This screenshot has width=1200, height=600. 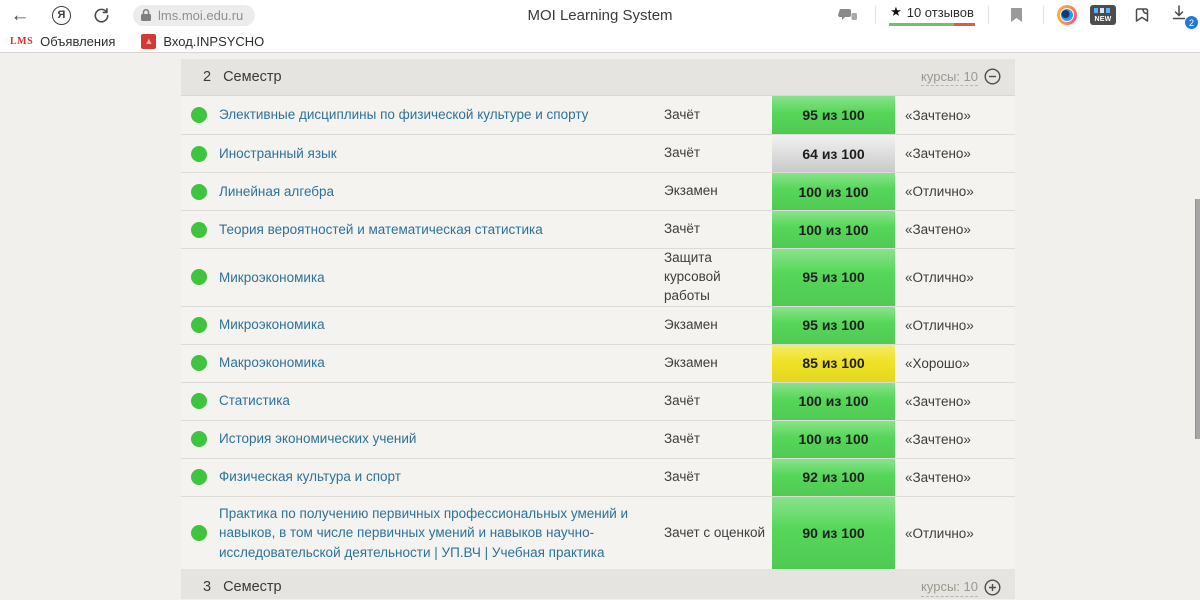 What do you see at coordinates (932, 24) in the screenshot?
I see `rating-bar` at bounding box center [932, 24].